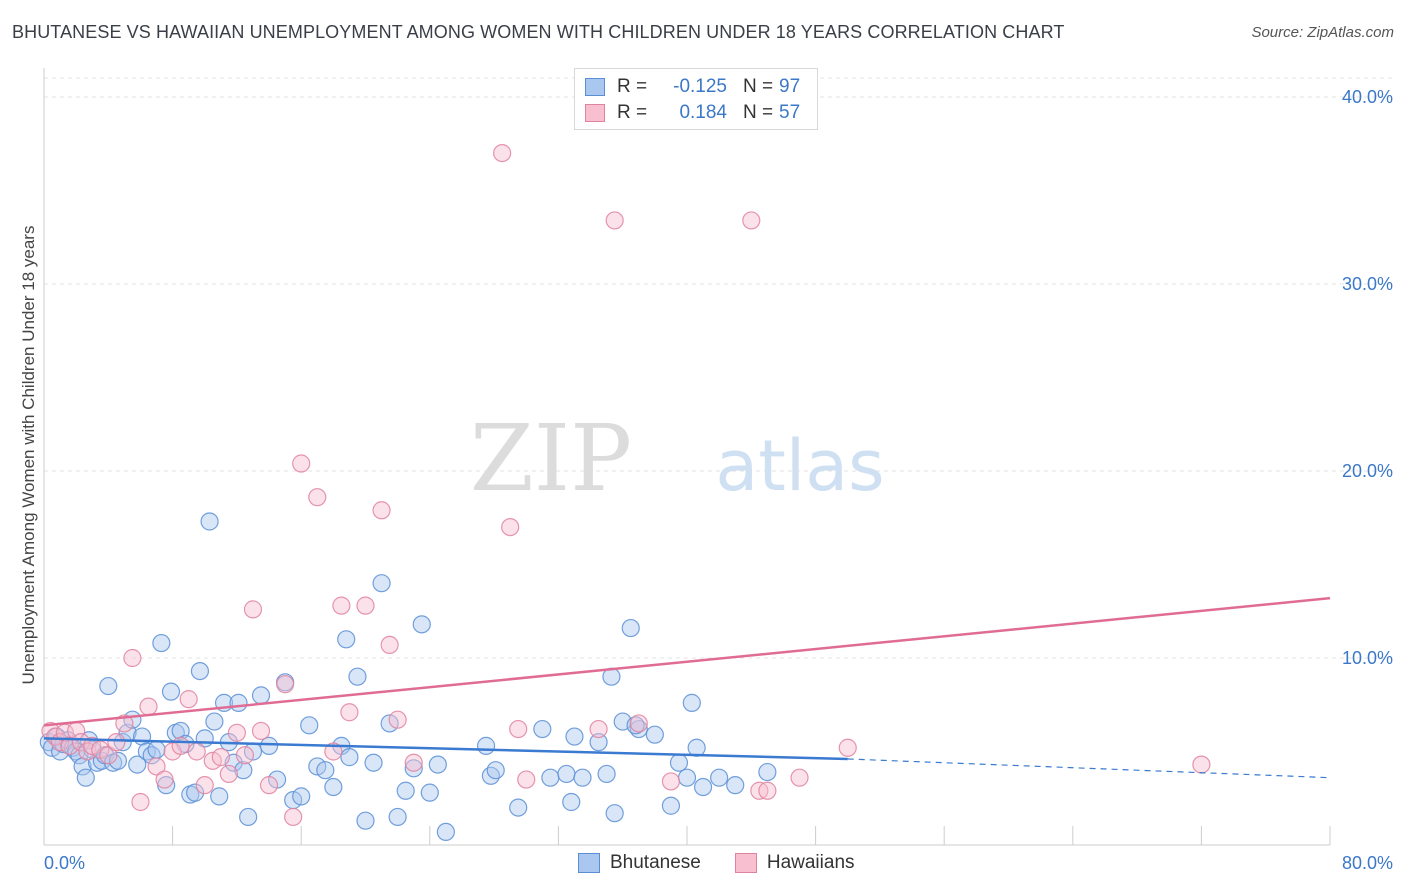 This screenshot has height=892, width=1406. Describe the element at coordinates (703, 112) in the screenshot. I see `r-value-hawaiians: 0.184` at that location.